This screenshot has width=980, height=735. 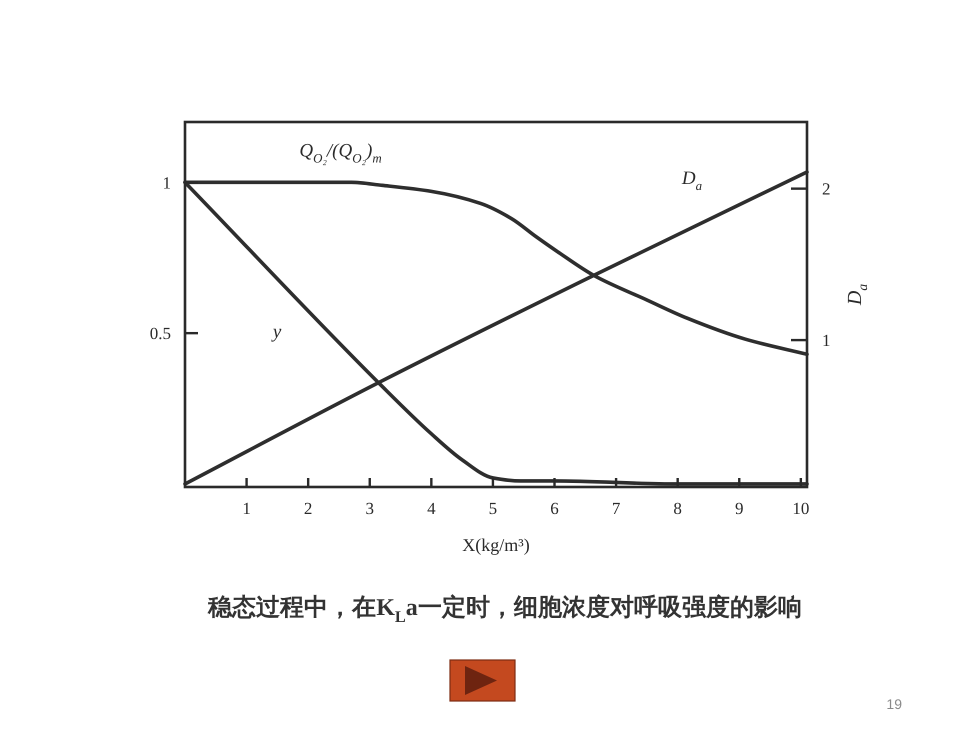 I want to click on x-tick-label: 9, so click(x=739, y=508).